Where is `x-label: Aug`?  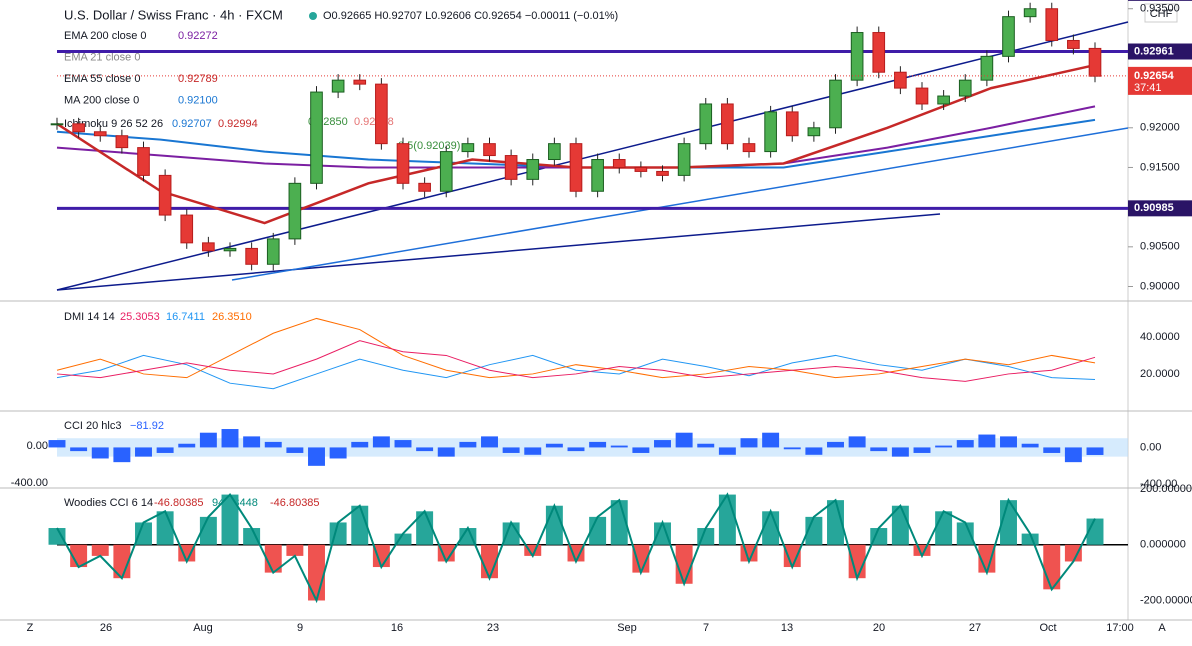
x-label: Aug is located at coordinates (203, 628).